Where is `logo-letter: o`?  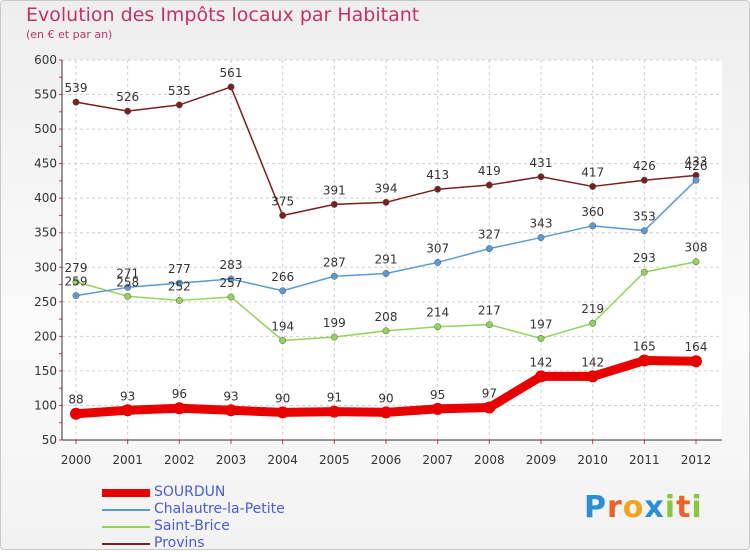 logo-letter: o is located at coordinates (633, 507).